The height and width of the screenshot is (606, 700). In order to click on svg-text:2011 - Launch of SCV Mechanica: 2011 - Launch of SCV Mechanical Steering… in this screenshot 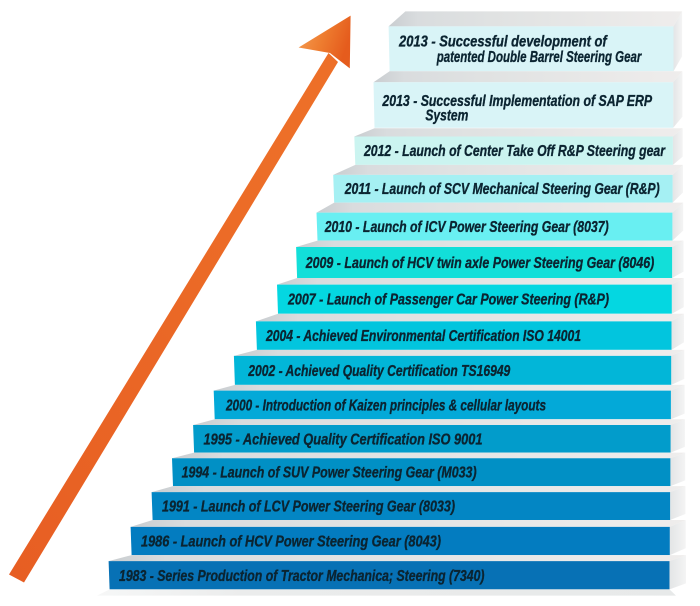, I will do `click(502, 189)`.